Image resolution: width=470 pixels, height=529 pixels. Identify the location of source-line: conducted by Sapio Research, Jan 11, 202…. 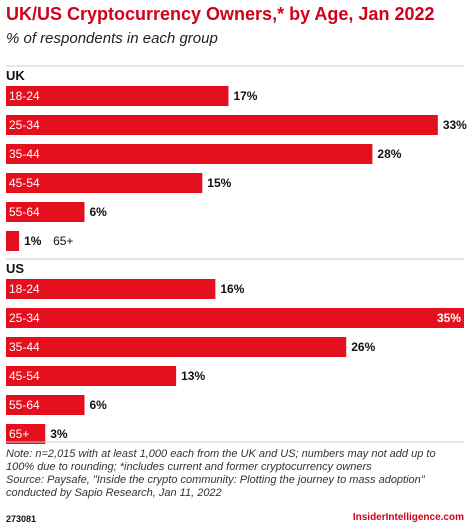
(114, 493).